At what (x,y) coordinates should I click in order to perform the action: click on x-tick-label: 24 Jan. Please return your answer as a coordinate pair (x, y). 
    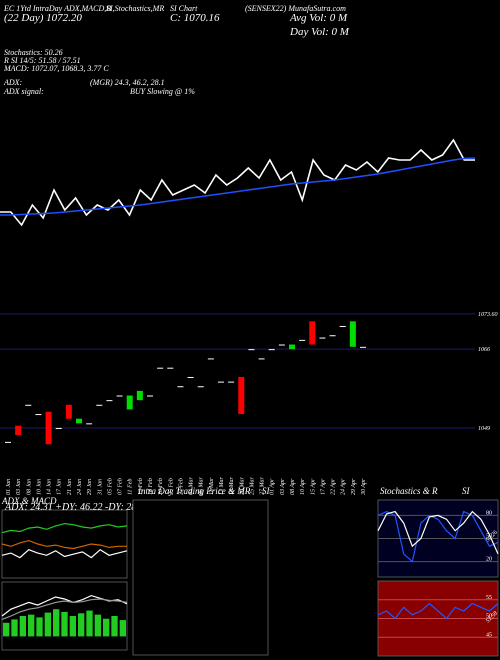
    Looking at the image, I should click on (79, 487).